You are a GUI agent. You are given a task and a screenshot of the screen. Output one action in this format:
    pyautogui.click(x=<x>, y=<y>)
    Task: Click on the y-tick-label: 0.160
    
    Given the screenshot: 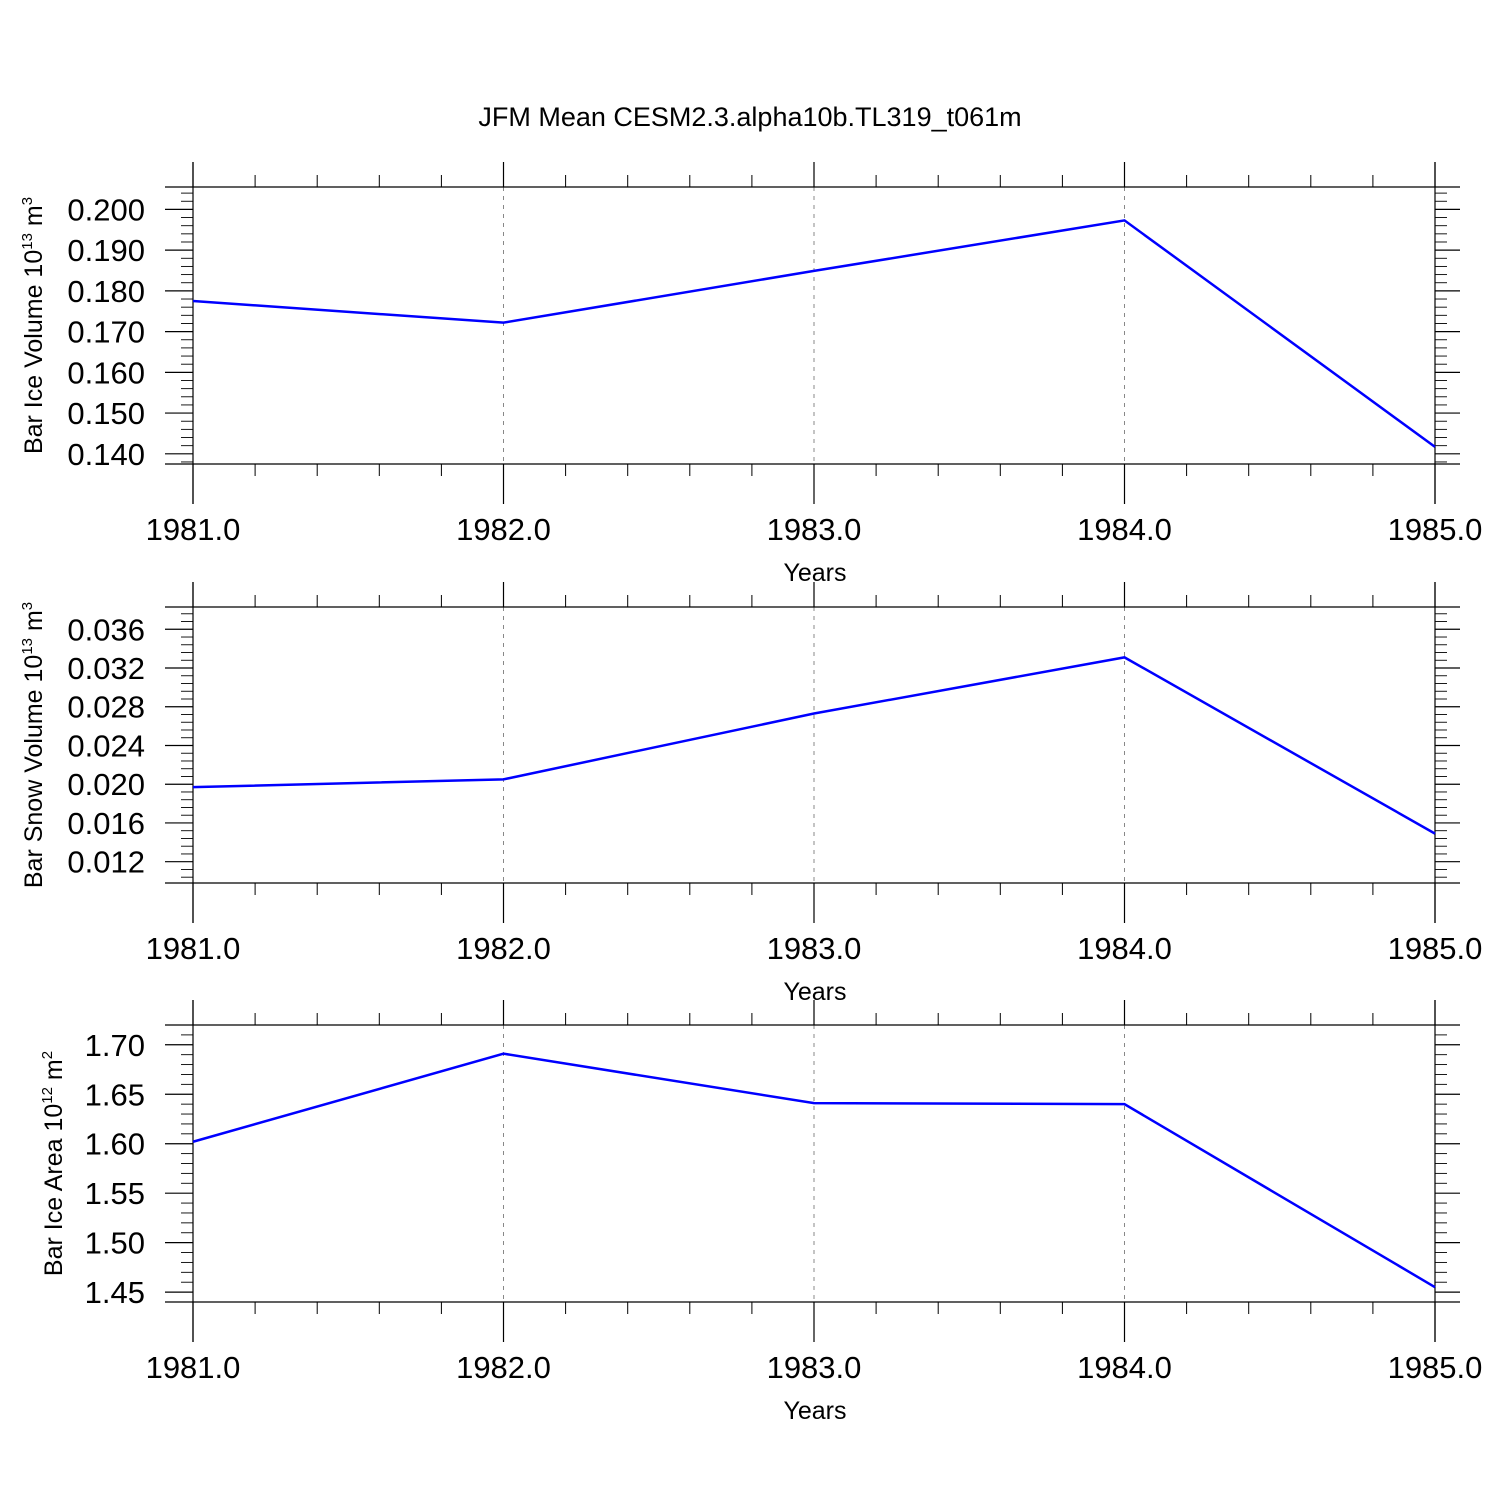 What is the action you would take?
    pyautogui.click(x=106, y=372)
    